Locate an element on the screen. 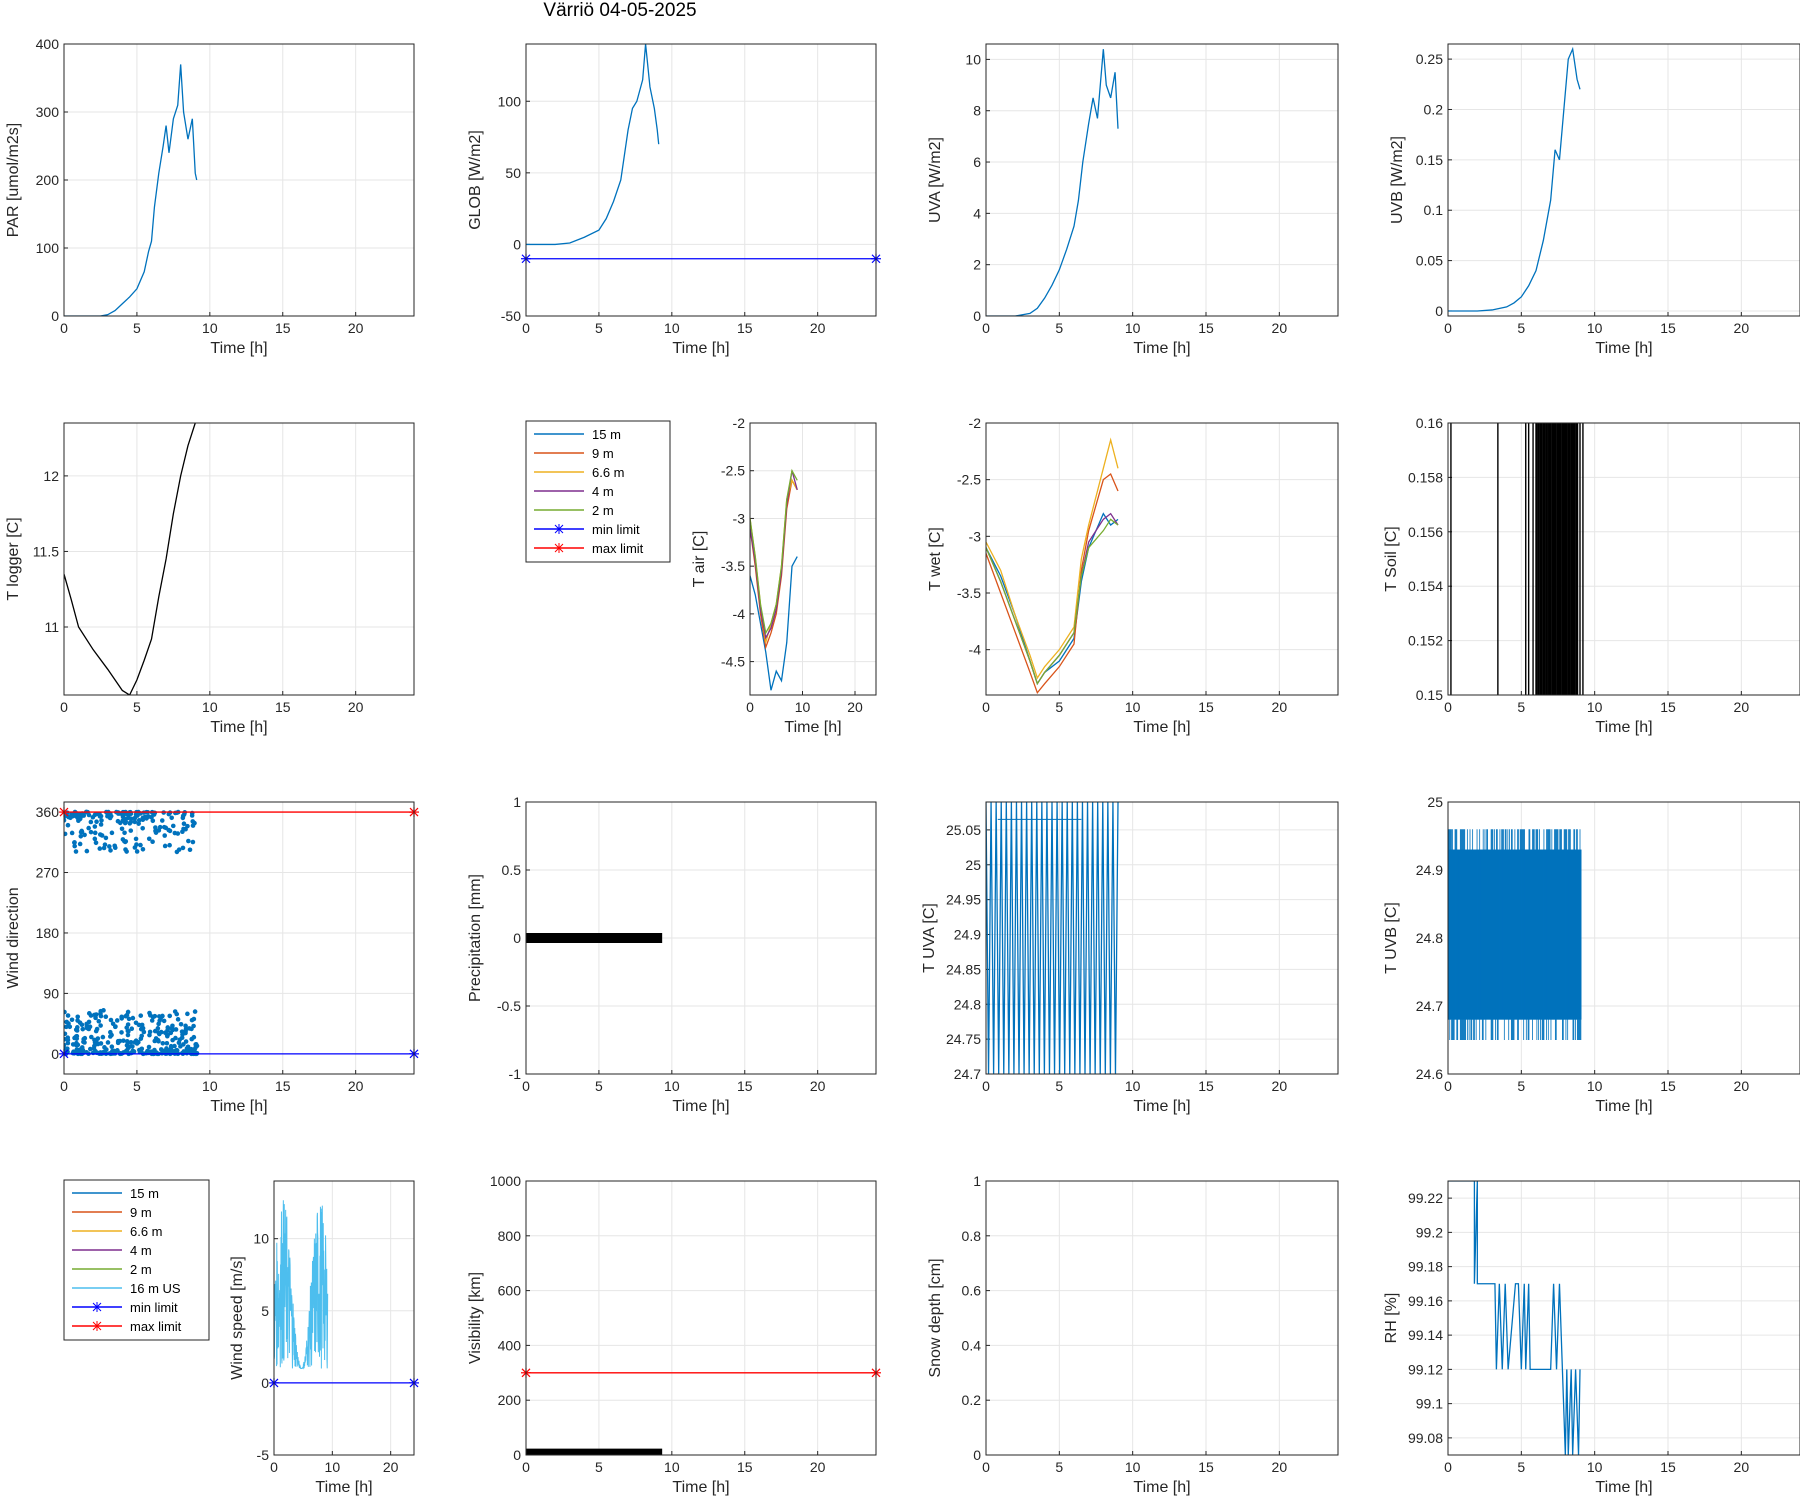  y-tick-label: 0 is located at coordinates (1439, 311).